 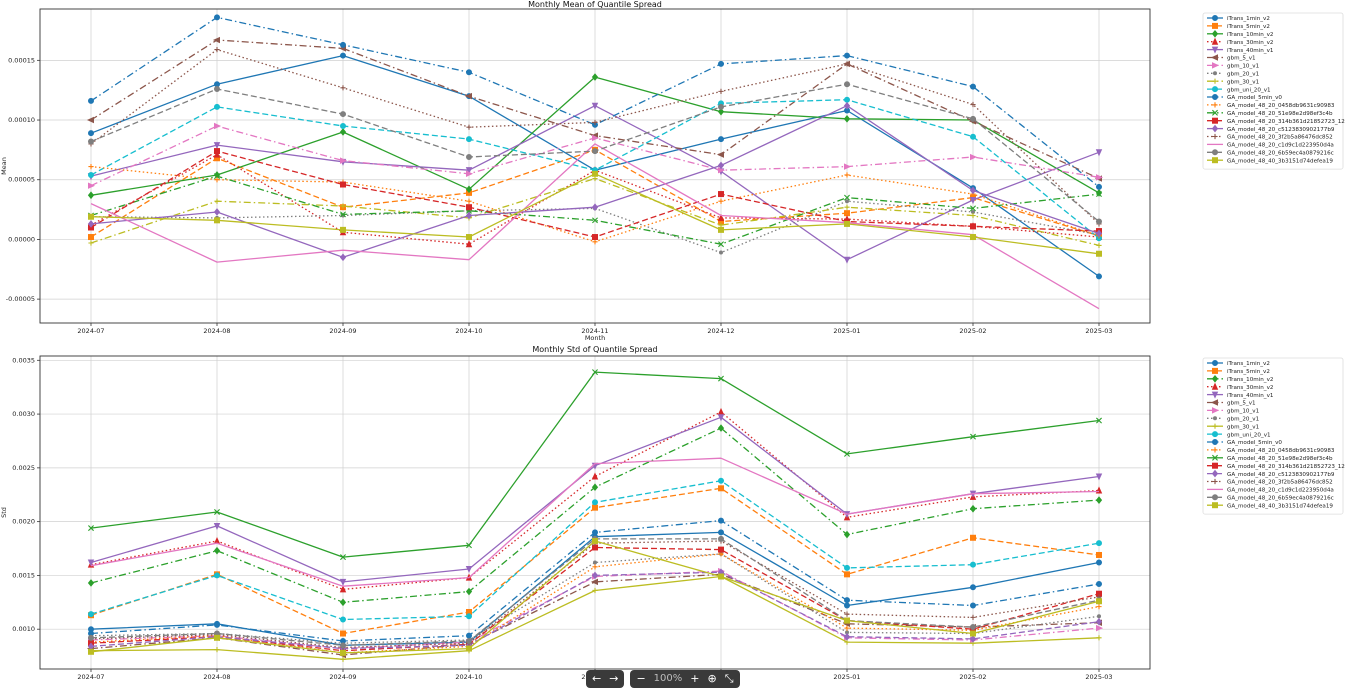 What do you see at coordinates (729, 678) in the screenshot?
I see `expand-icon: ⤡` at bounding box center [729, 678].